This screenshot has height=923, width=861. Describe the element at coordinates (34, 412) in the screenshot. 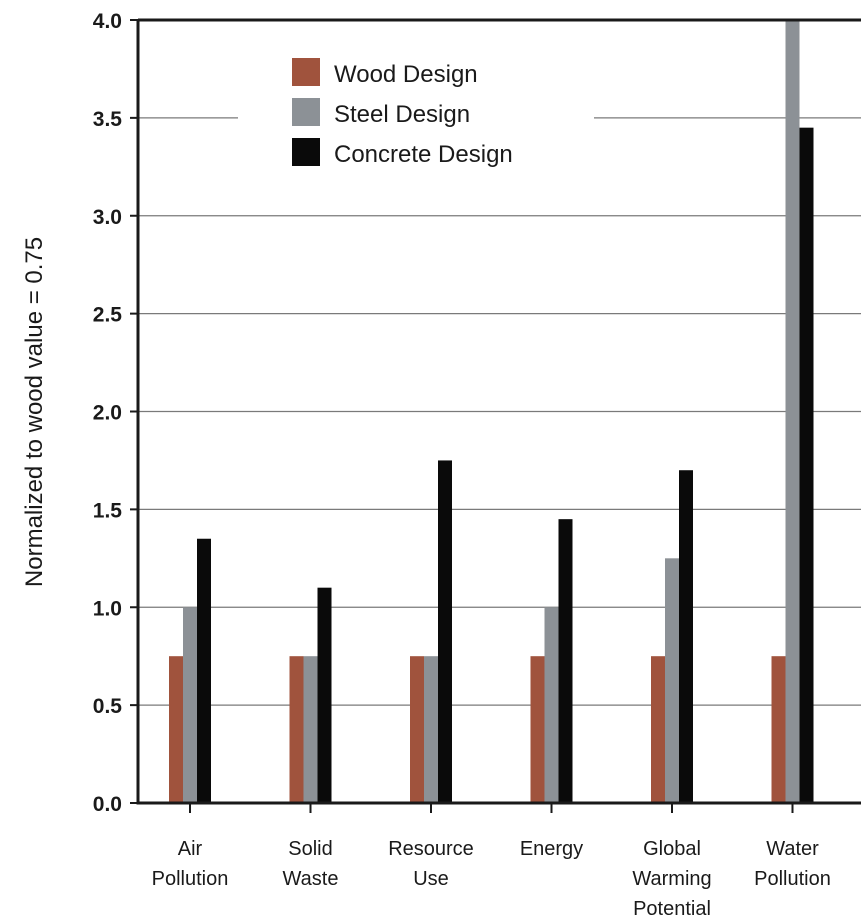

I see `y-axis-title: Normalized to wood value = 0.75` at that location.